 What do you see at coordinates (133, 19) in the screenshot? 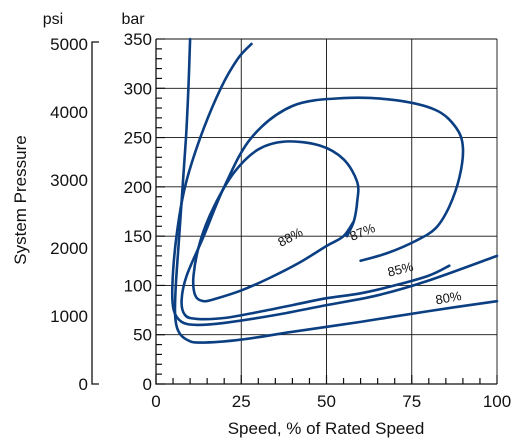
I see `bar-unit-label: bar` at bounding box center [133, 19].